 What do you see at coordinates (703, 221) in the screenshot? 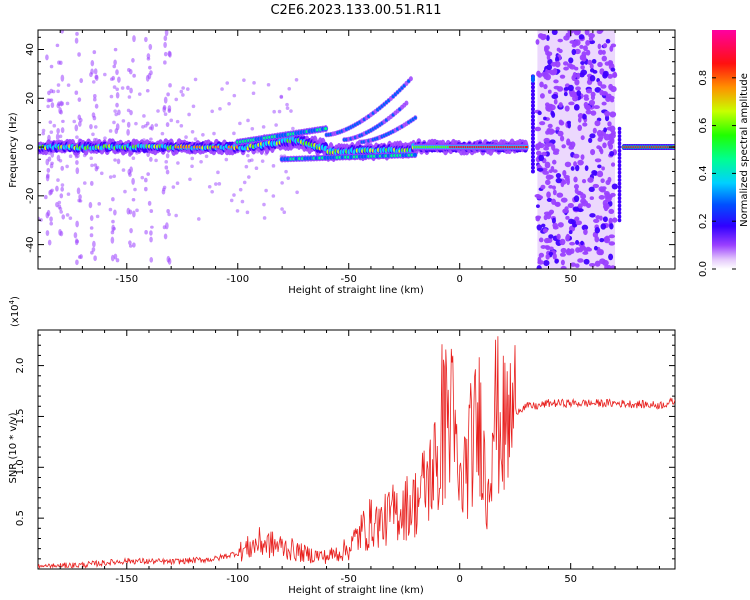
I see `colorbar-tick-label: 0.2` at bounding box center [703, 221].